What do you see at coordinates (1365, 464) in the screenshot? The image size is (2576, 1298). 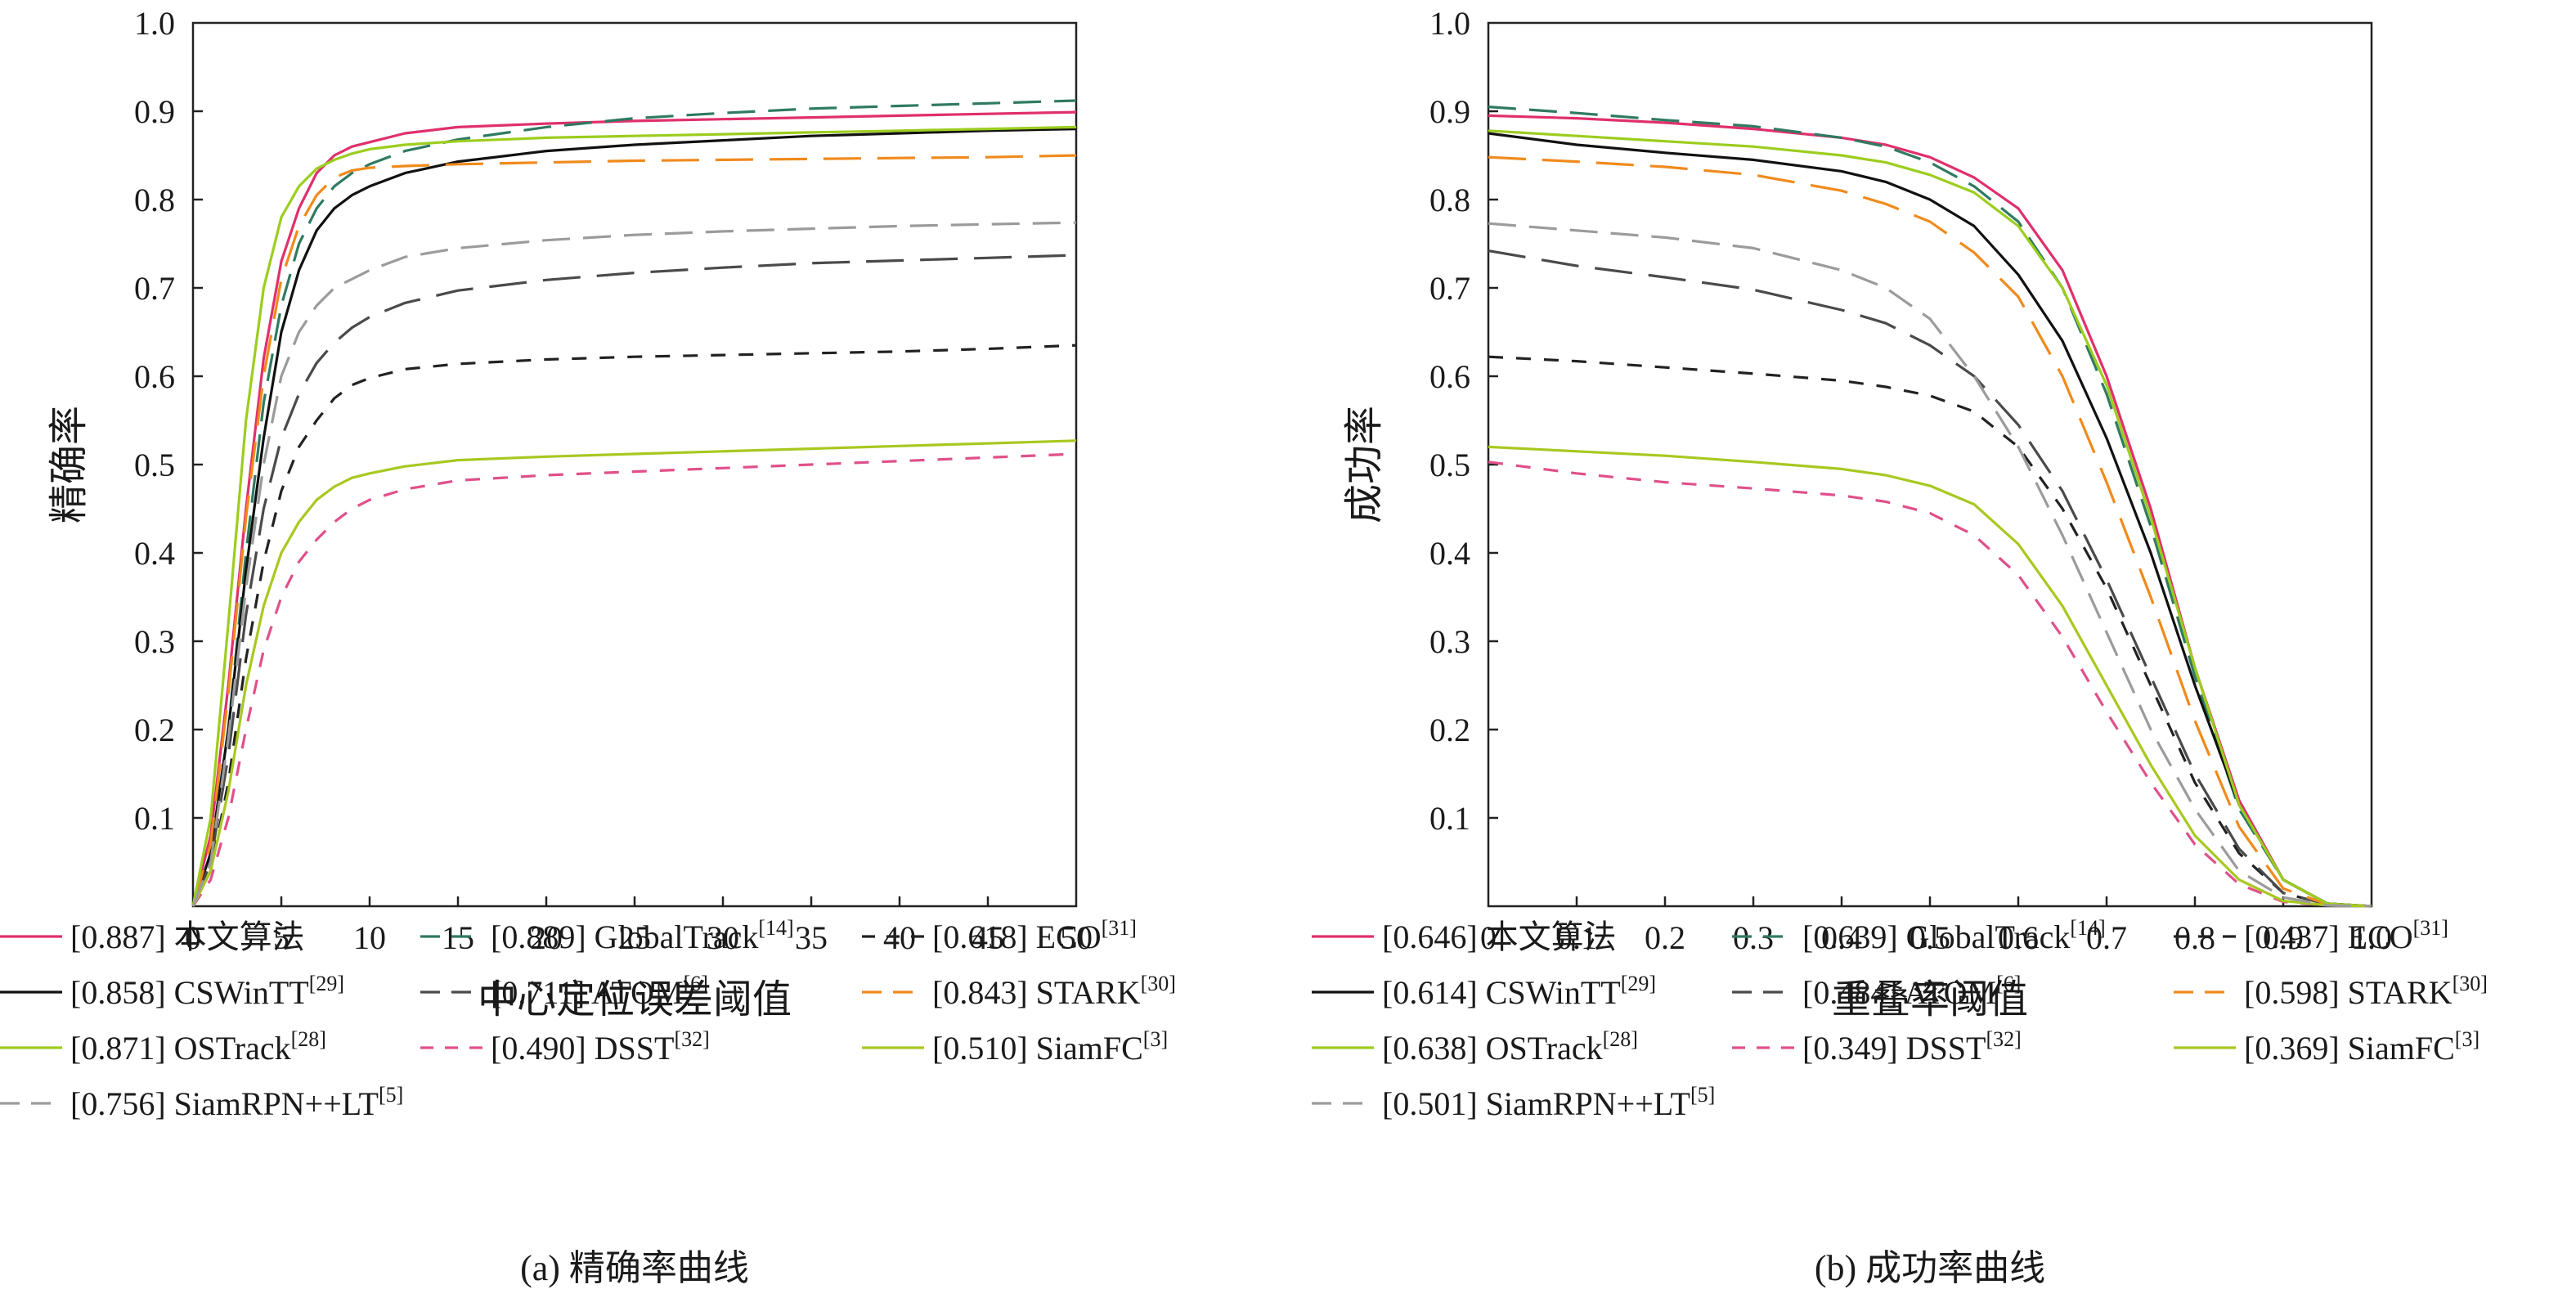 I see `y-axis-label: 成功率` at bounding box center [1365, 464].